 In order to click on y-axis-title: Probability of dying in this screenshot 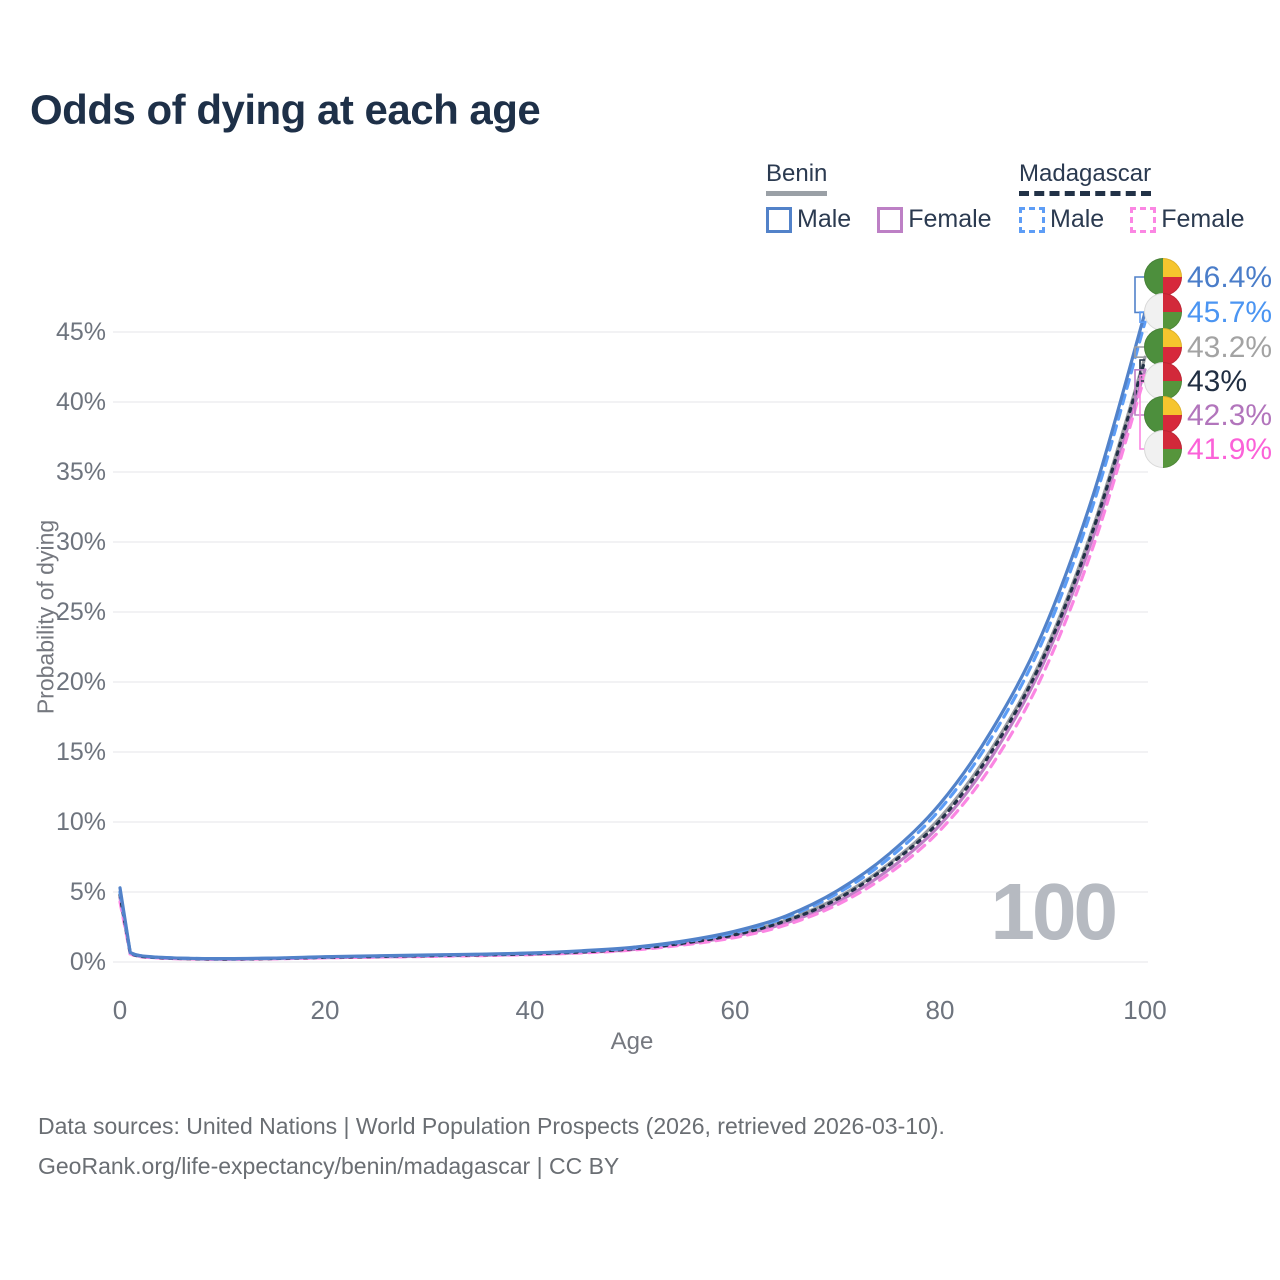, I will do `click(45, 617)`.